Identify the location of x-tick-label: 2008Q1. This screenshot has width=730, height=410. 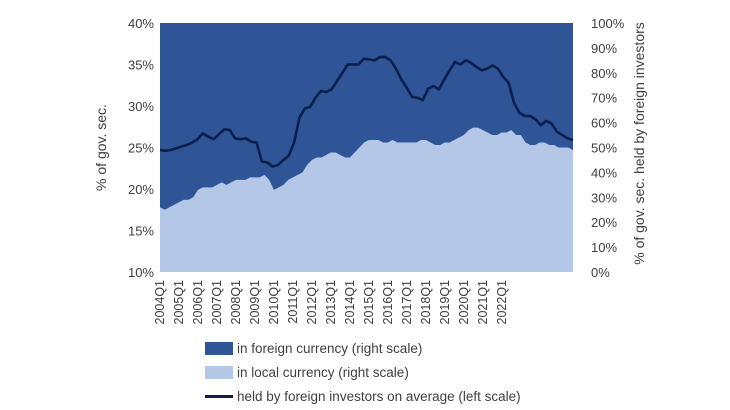
(236, 302).